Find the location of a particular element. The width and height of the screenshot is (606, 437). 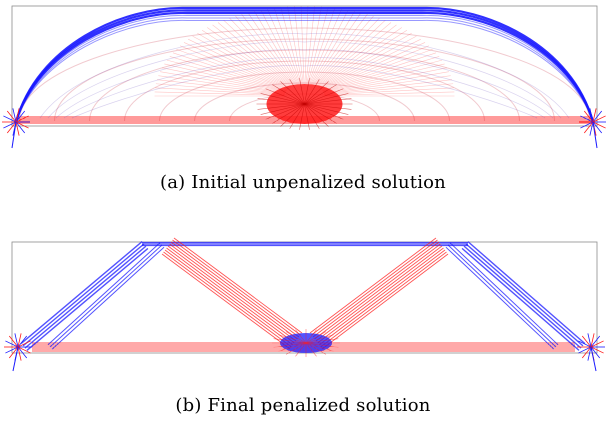

left-support is located at coordinates (16, 128).